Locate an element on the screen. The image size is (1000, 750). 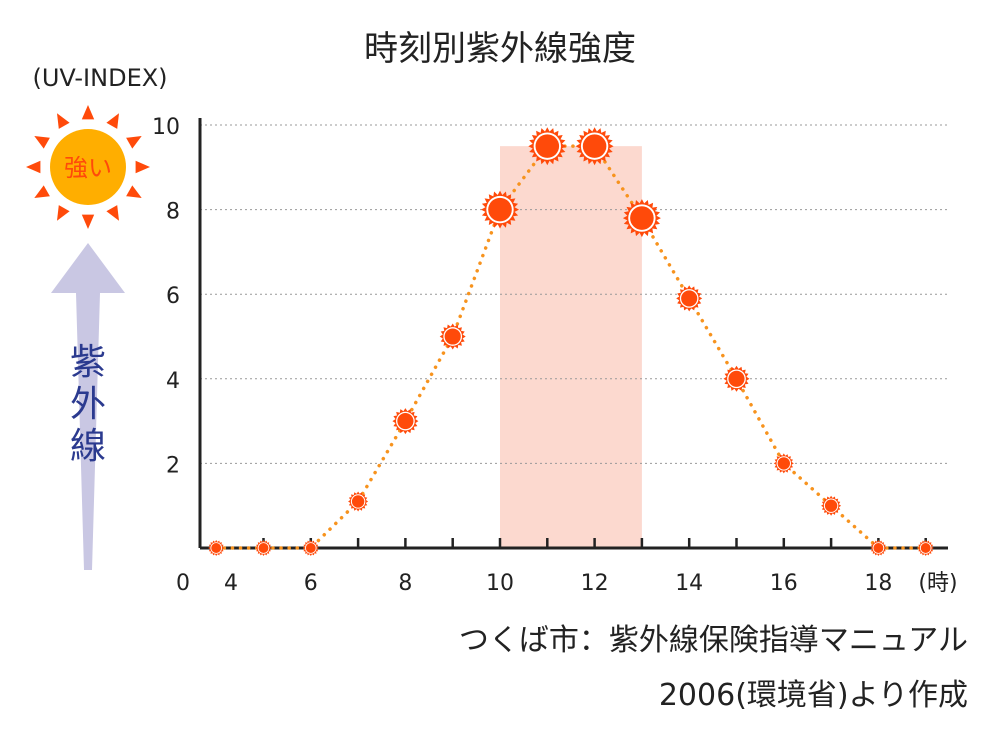
x-tick-label: 12 is located at coordinates (595, 583).